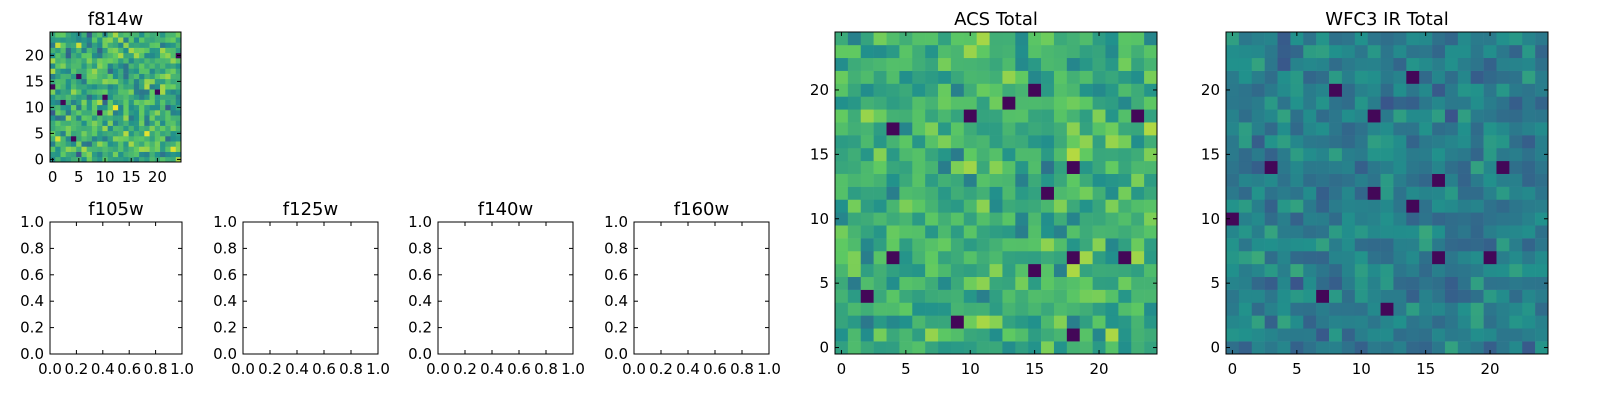 This screenshot has width=1600, height=404. What do you see at coordinates (131, 177) in the screenshot?
I see `x-tick-label: 15` at bounding box center [131, 177].